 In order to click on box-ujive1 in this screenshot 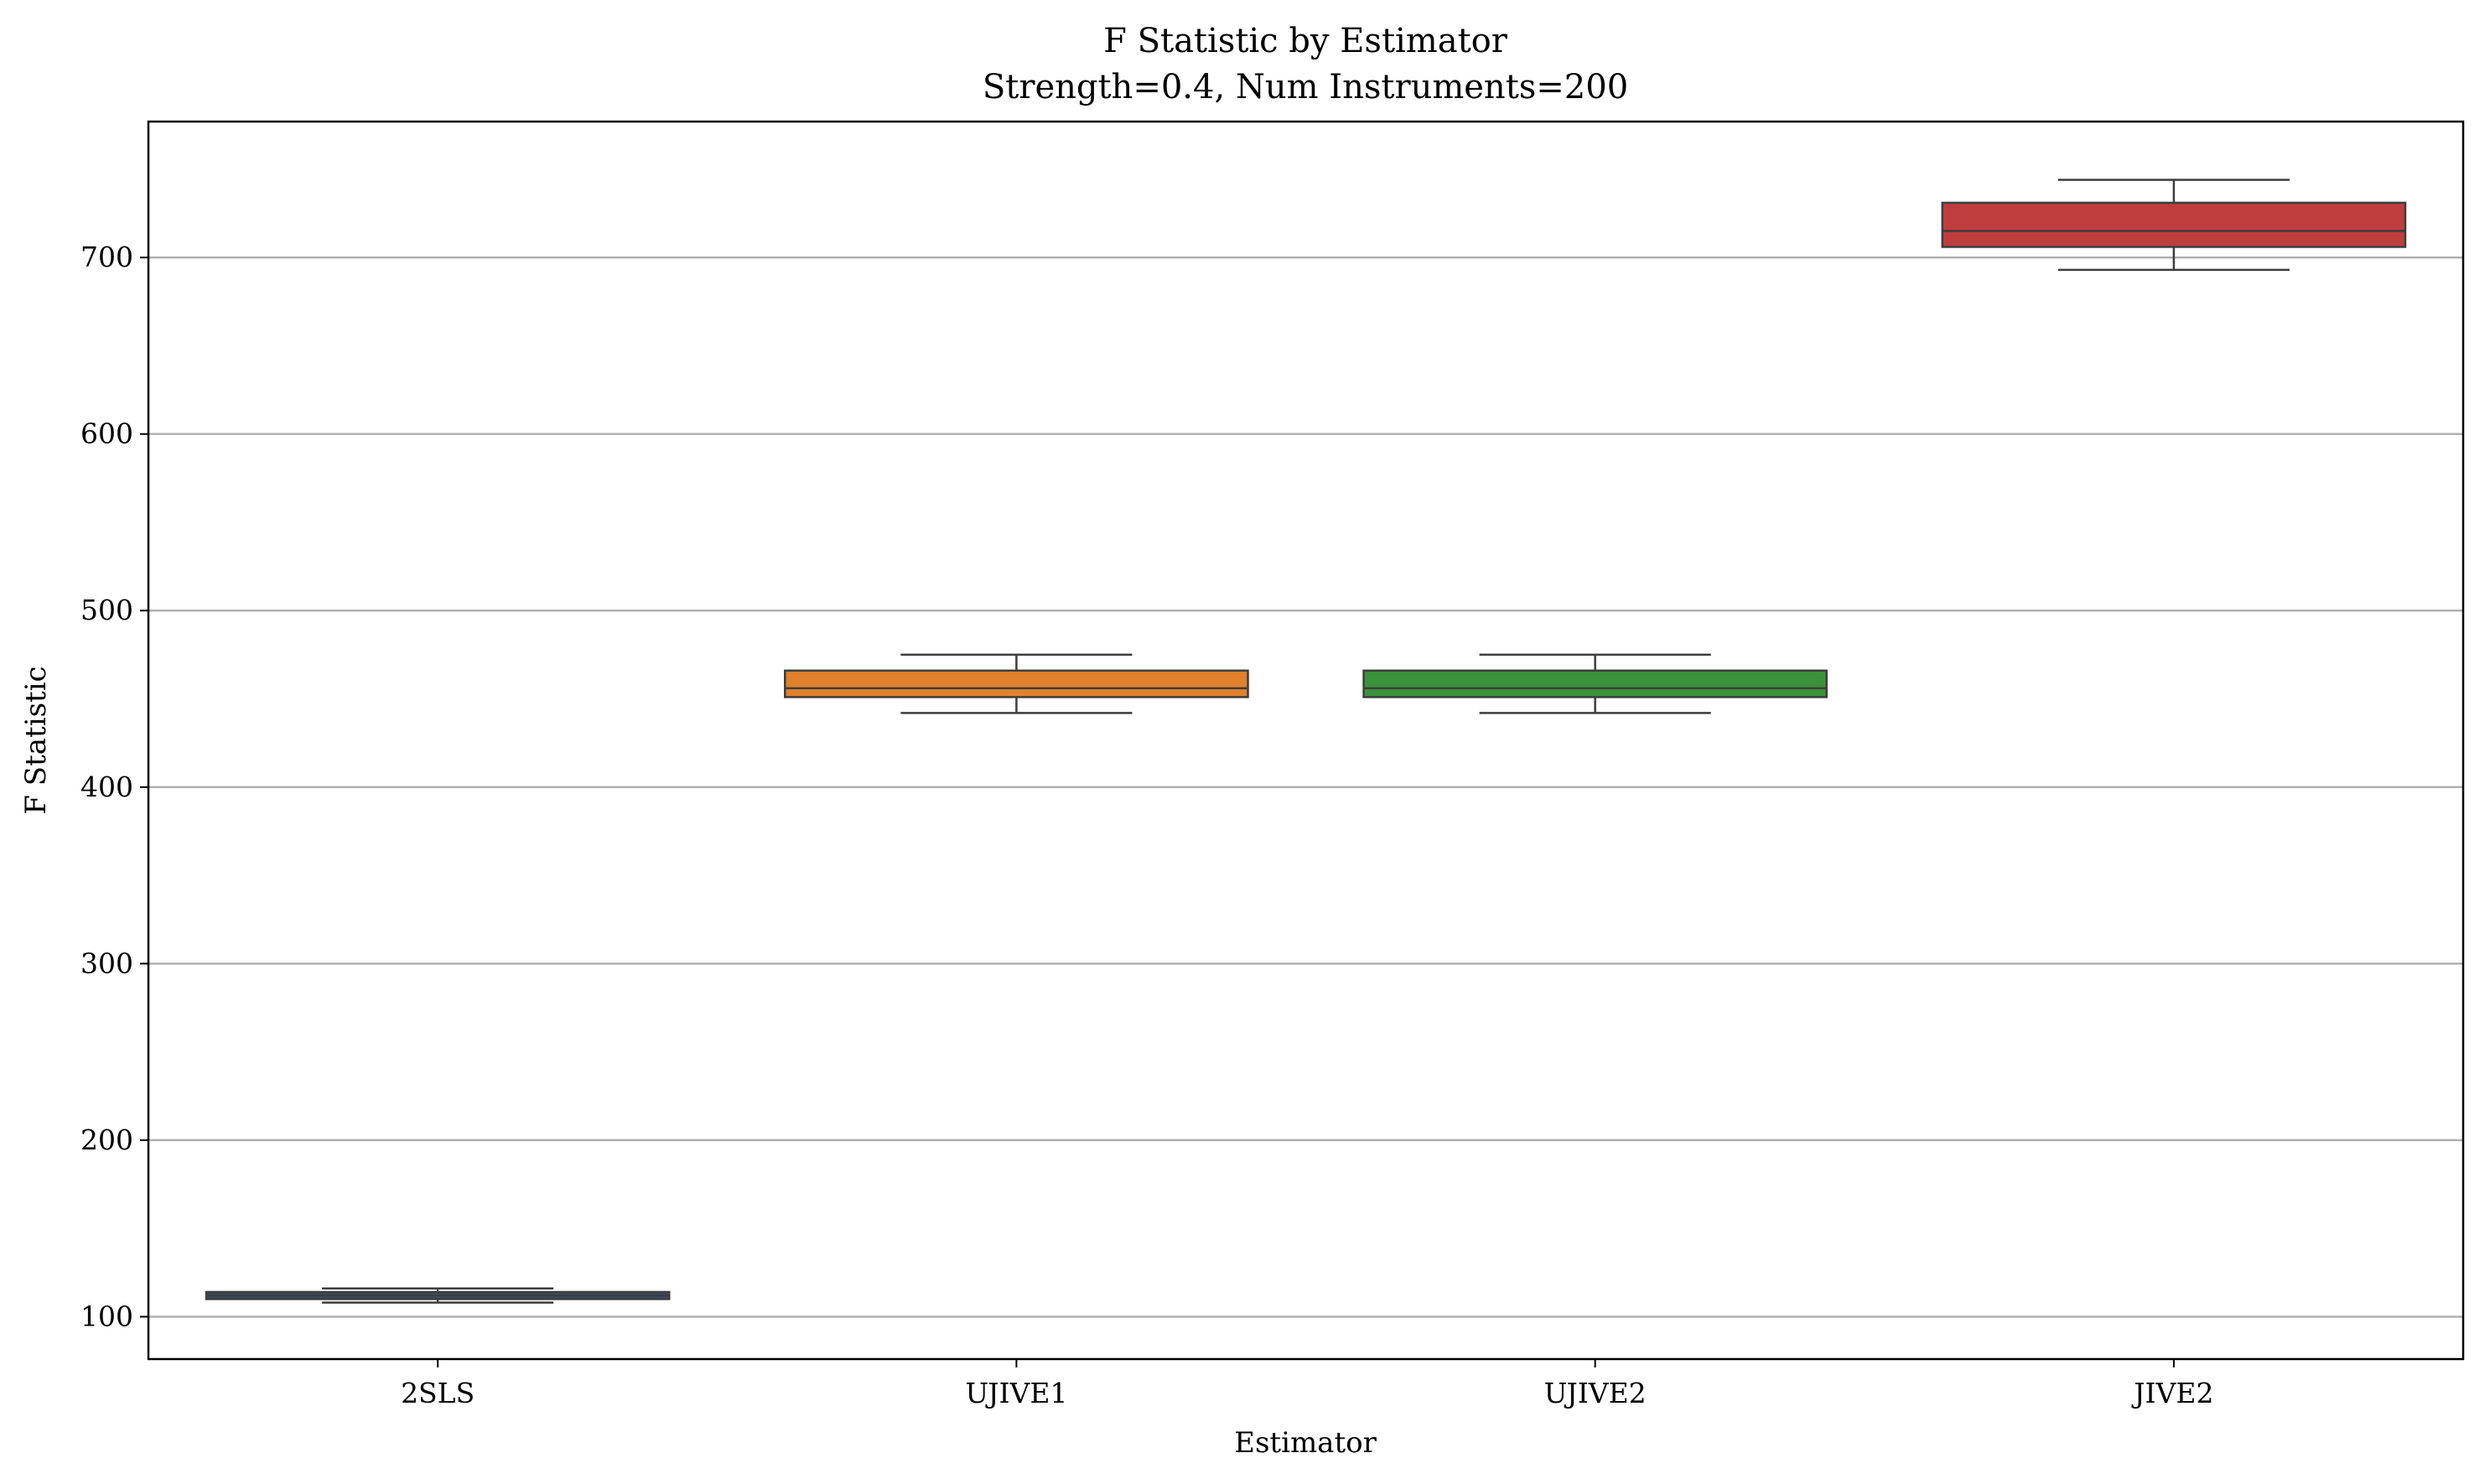, I will do `click(1016, 683)`.